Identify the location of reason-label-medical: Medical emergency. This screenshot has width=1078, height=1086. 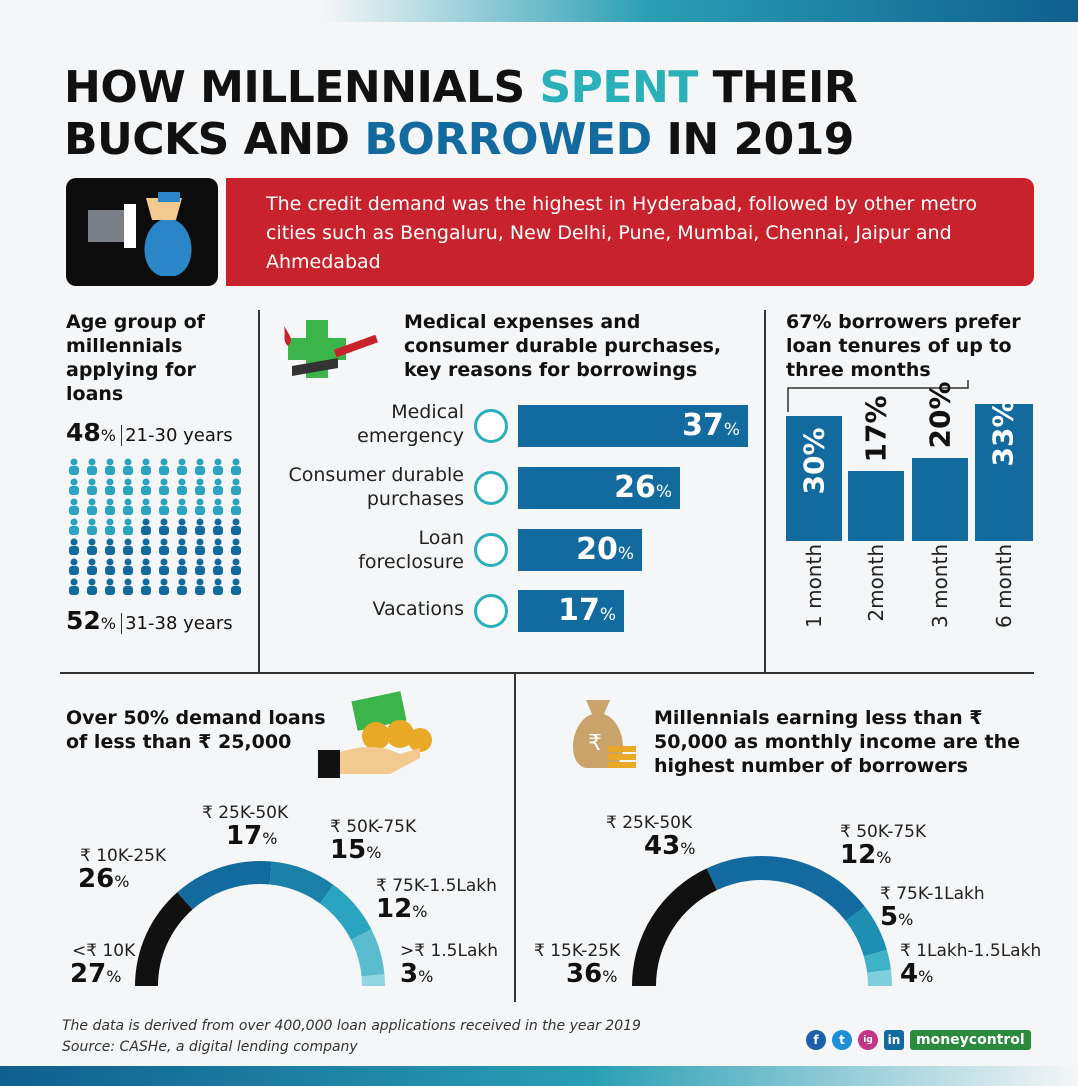
(410, 424).